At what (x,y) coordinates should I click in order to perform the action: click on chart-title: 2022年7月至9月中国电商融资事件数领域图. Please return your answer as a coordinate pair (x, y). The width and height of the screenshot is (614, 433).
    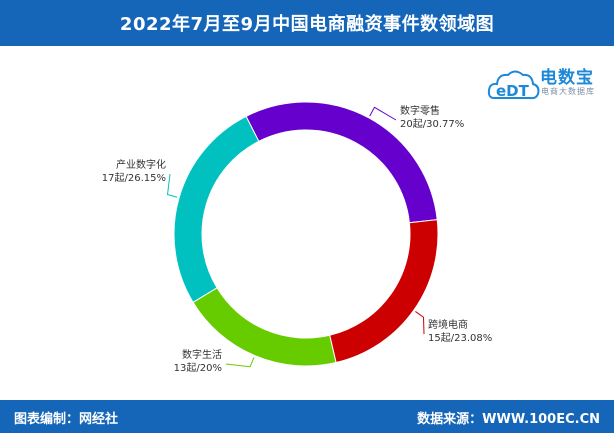
    Looking at the image, I should click on (307, 24).